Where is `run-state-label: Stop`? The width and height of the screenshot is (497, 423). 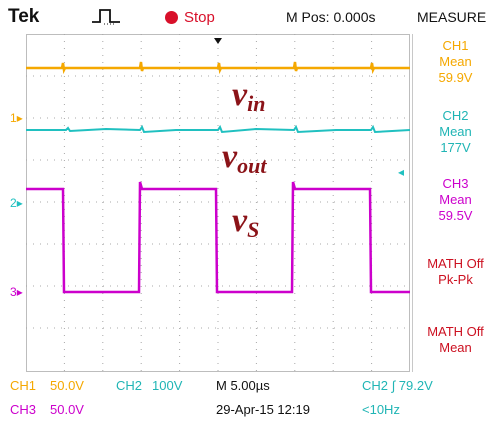 run-state-label: Stop is located at coordinates (199, 17).